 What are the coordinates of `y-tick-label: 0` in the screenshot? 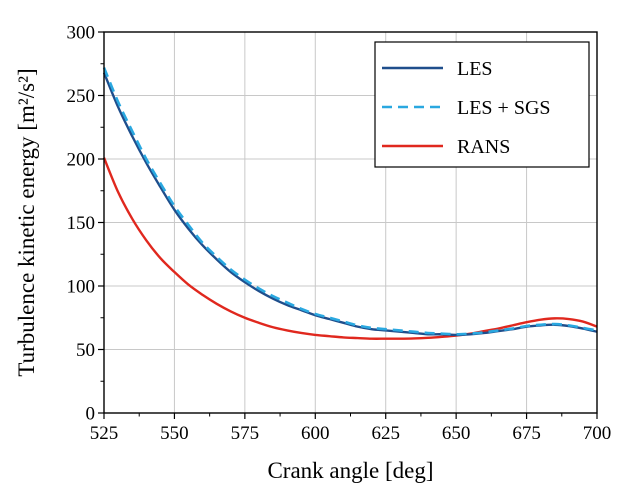 It's located at (91, 414).